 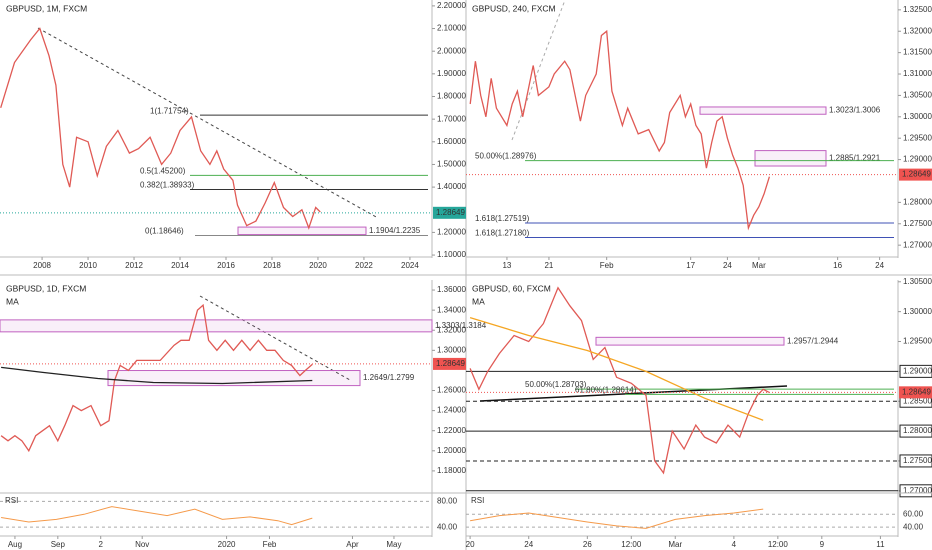 I want to click on chart-title: GBPUSD, 1M, FXCM, so click(x=46, y=8).